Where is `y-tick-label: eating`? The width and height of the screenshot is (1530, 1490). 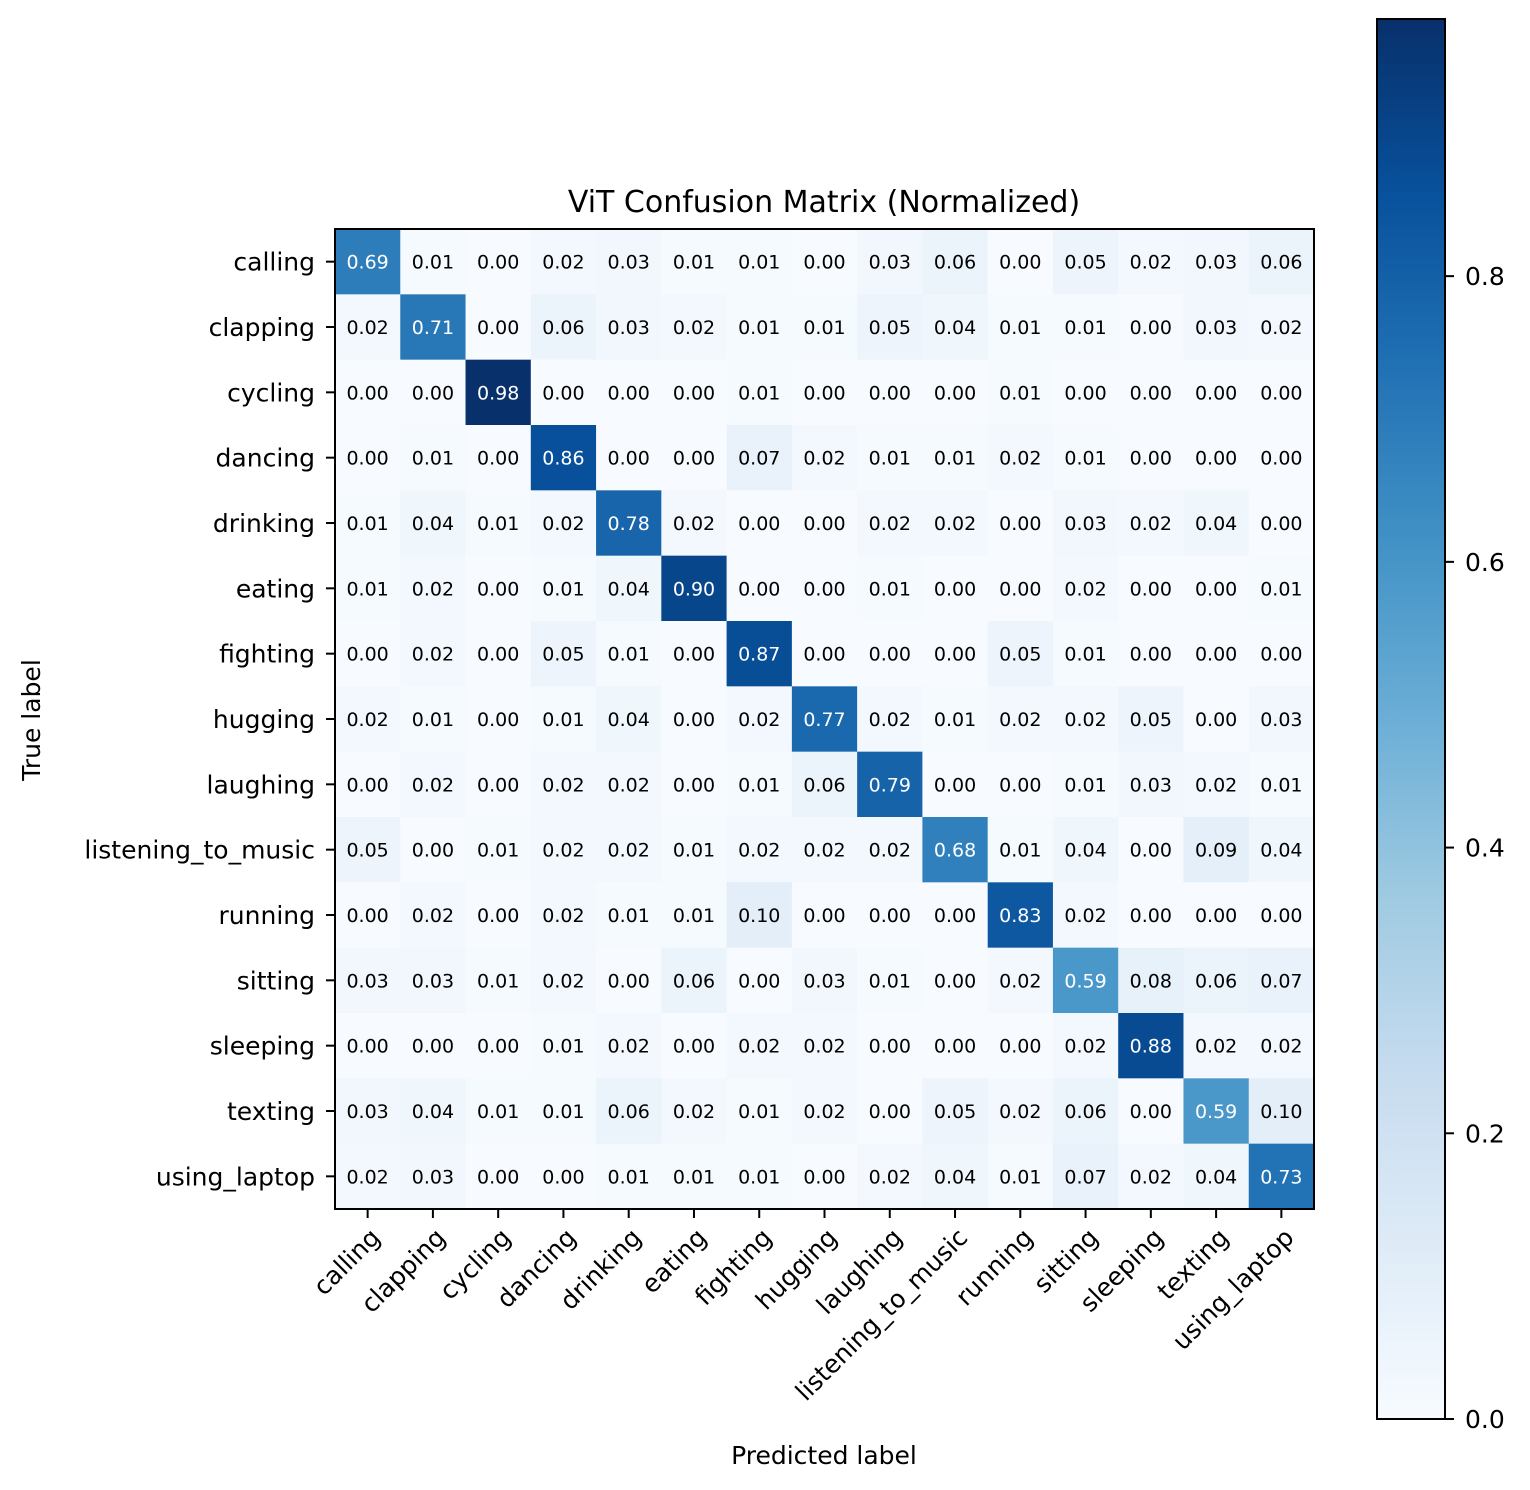
y-tick-label: eating is located at coordinates (275, 588).